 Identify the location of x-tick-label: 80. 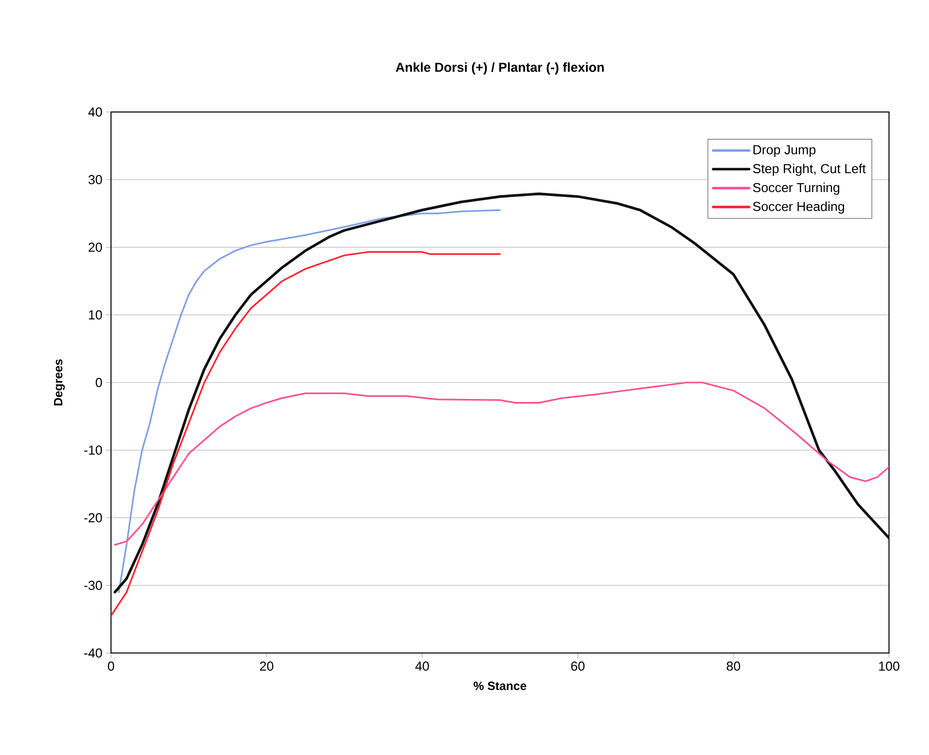
(733, 666).